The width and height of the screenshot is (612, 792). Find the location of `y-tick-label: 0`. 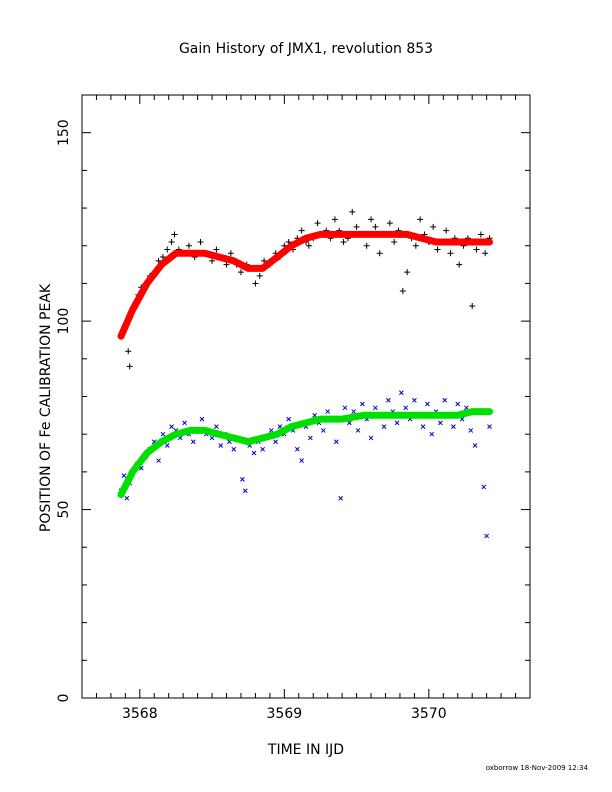

y-tick-label: 0 is located at coordinates (64, 698).